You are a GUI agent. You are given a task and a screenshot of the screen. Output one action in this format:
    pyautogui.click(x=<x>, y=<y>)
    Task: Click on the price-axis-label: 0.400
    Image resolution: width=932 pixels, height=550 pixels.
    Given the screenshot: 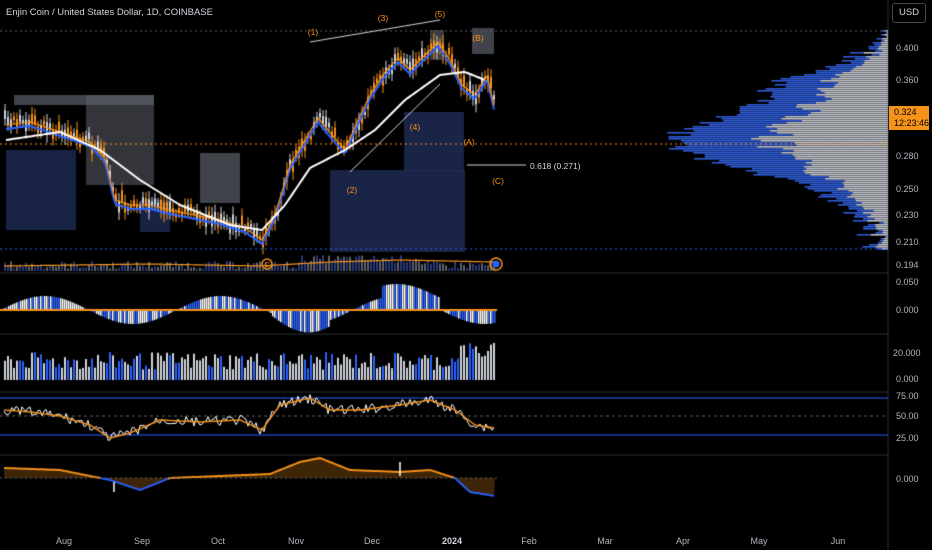 What is the action you would take?
    pyautogui.click(x=907, y=48)
    